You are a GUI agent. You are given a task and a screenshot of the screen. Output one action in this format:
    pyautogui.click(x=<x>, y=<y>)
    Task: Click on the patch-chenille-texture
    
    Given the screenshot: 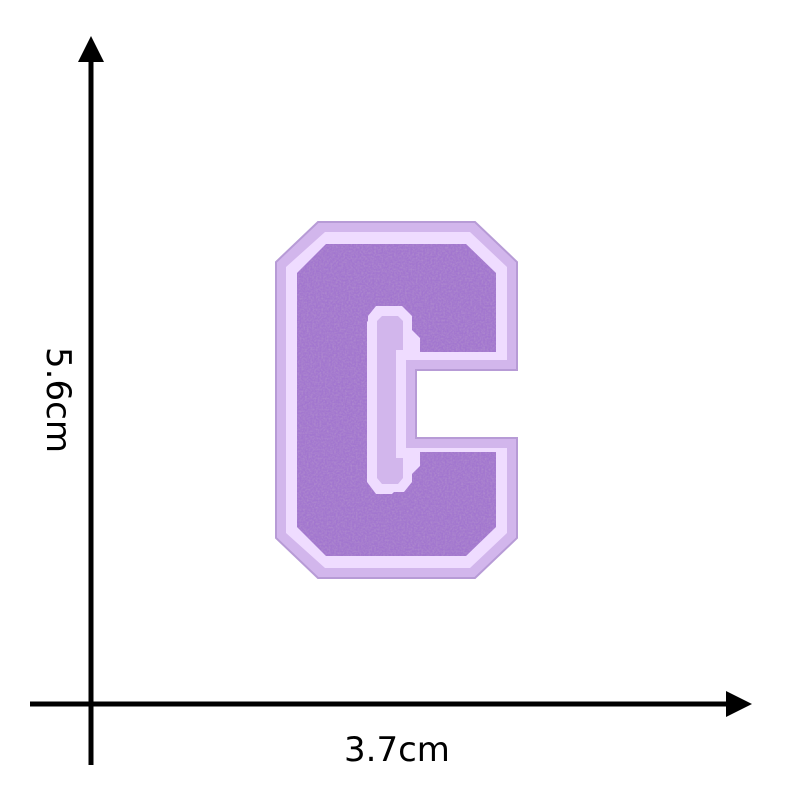 What is the action you would take?
    pyautogui.click(x=396, y=400)
    